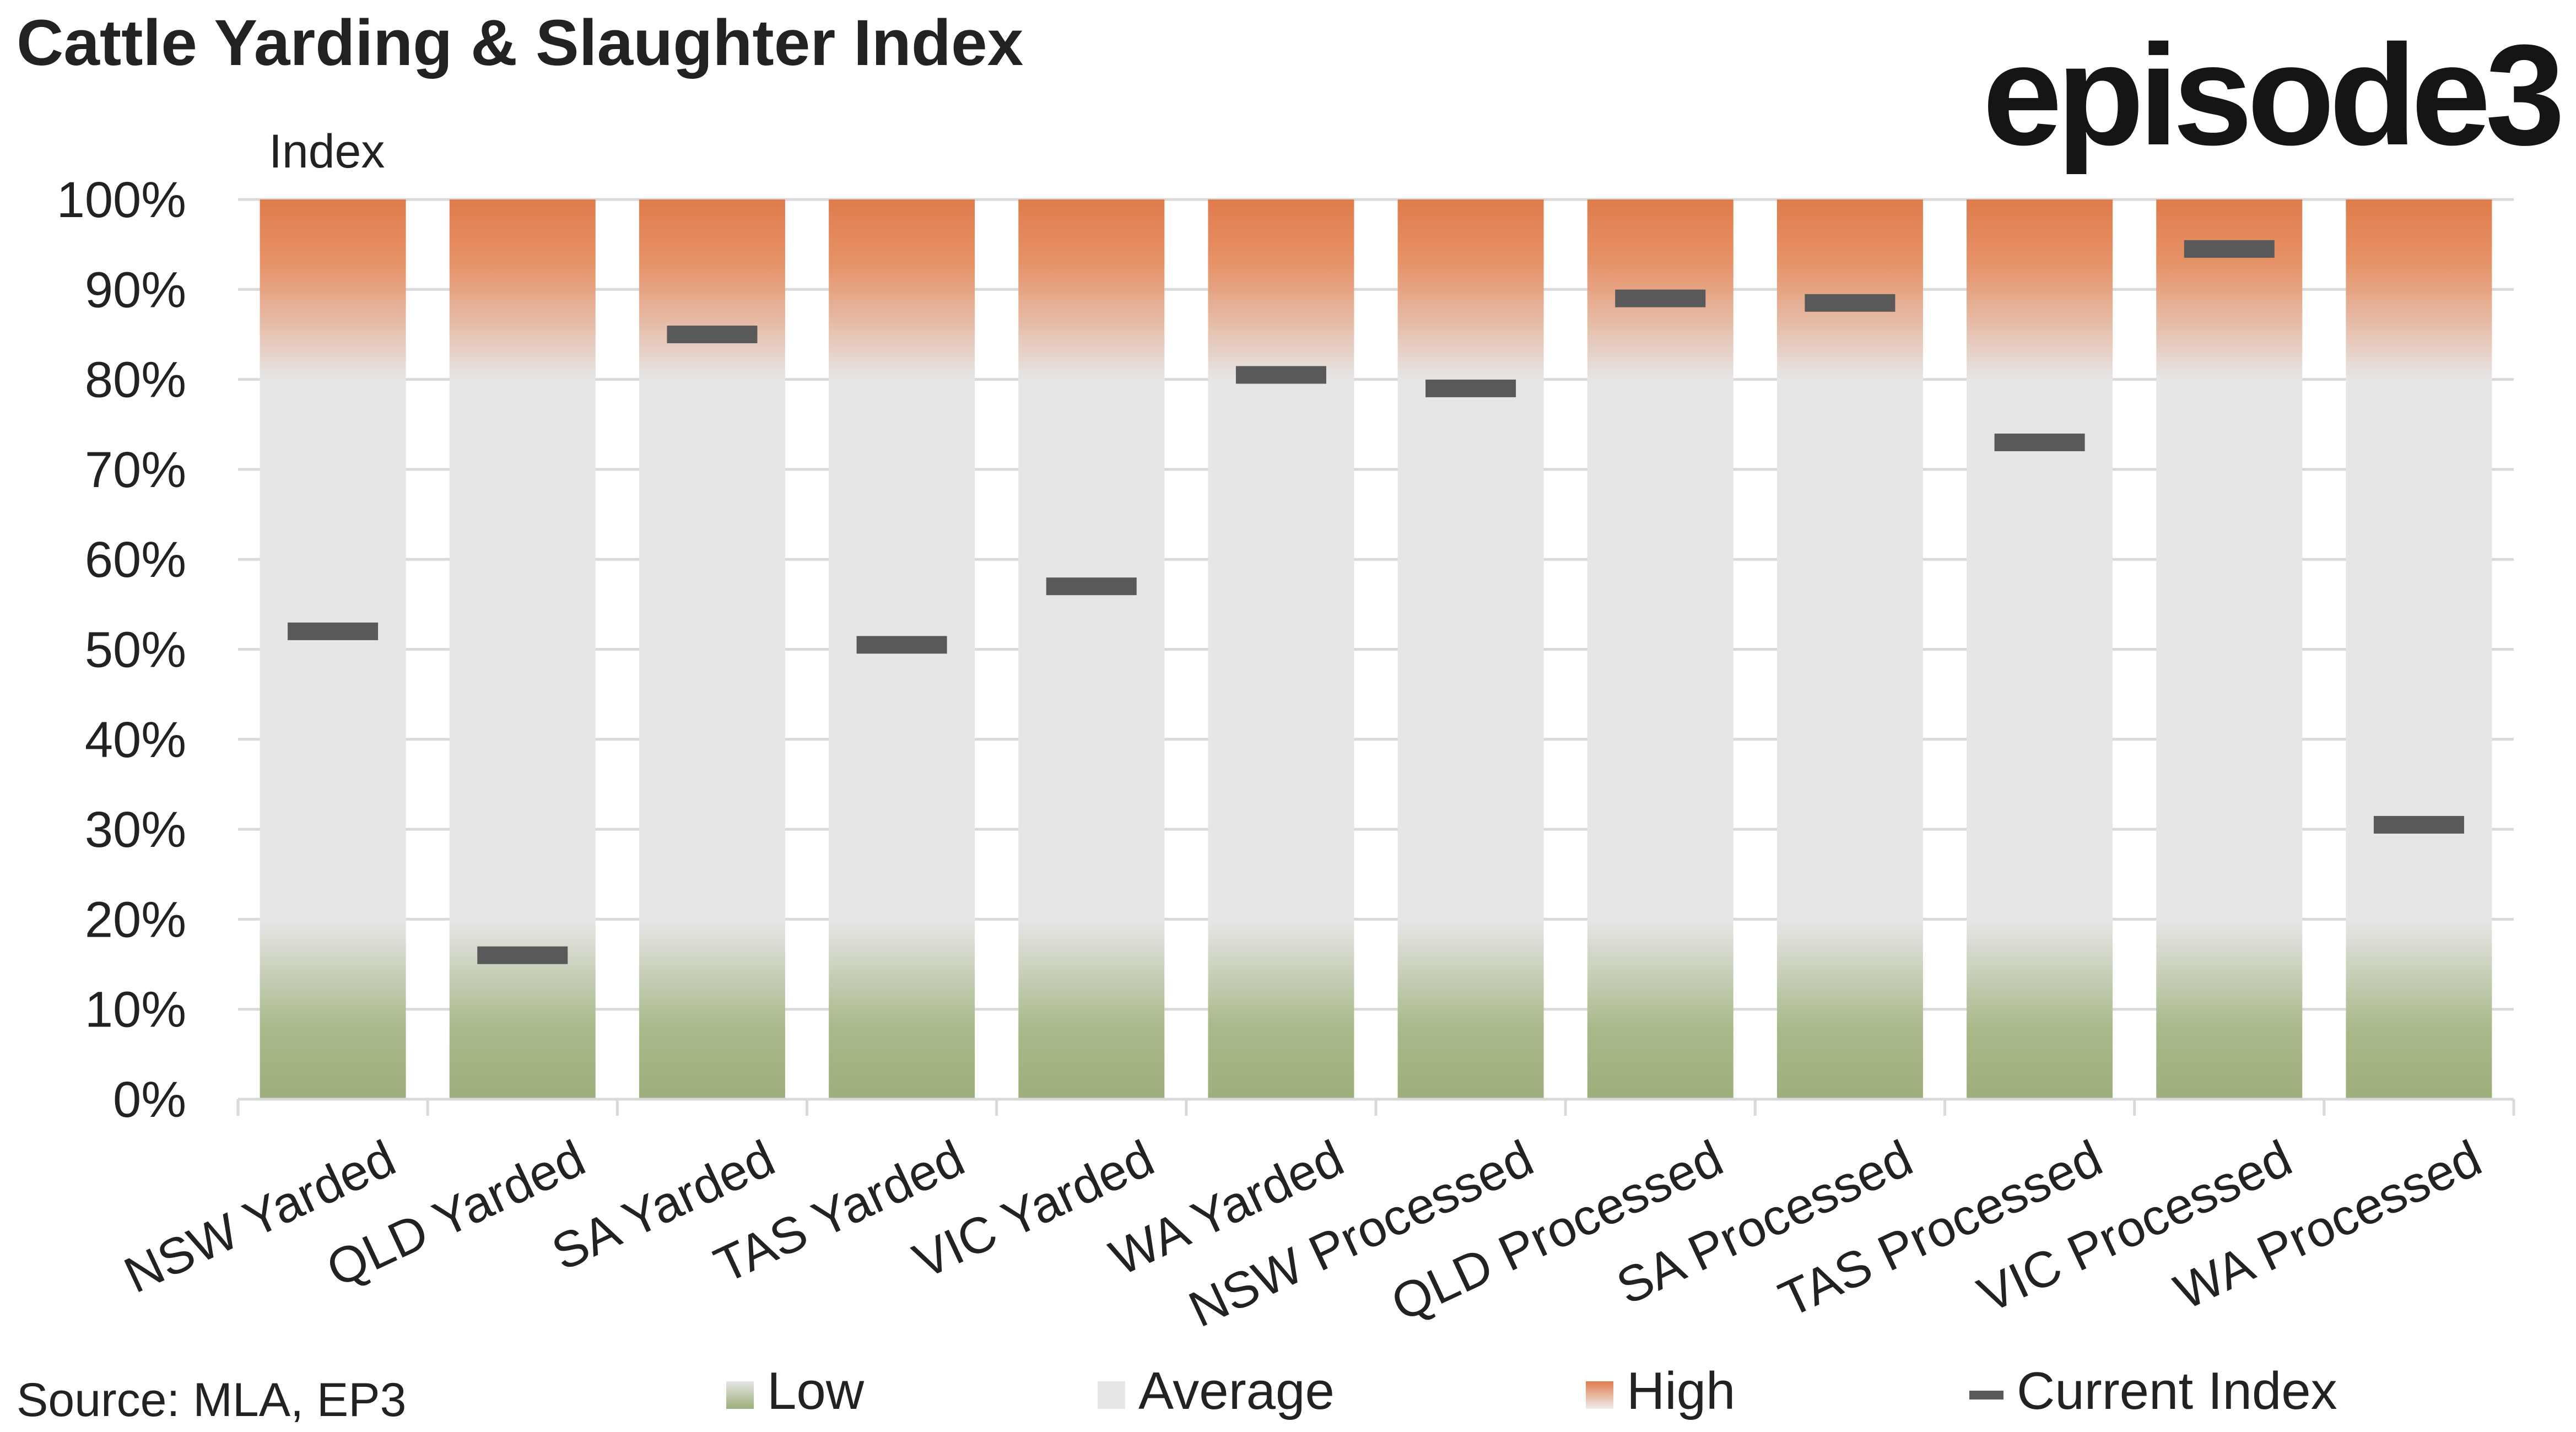 Image resolution: width=2576 pixels, height=1432 pixels. I want to click on legend-label-current-index: Current Index, so click(2177, 1390).